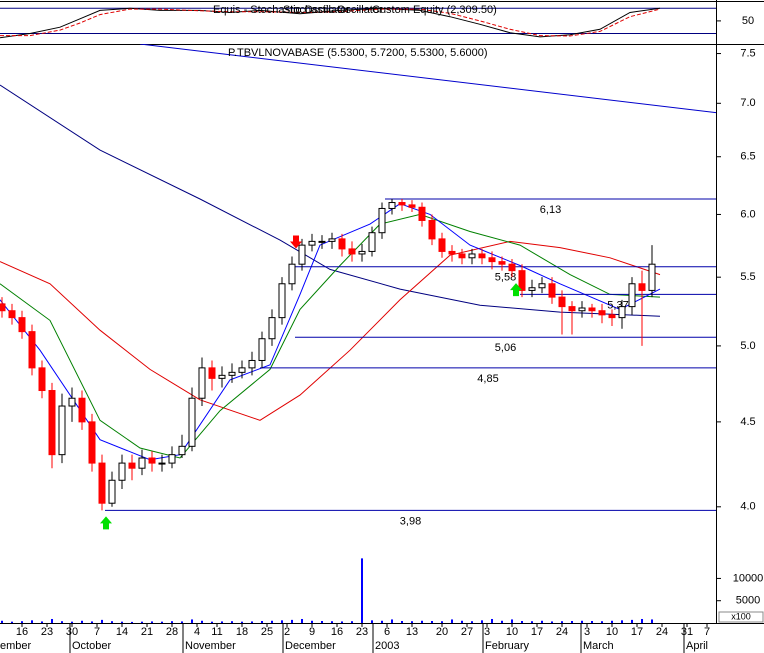  Describe the element at coordinates (310, 646) in the screenshot. I see `month-label: December` at that location.